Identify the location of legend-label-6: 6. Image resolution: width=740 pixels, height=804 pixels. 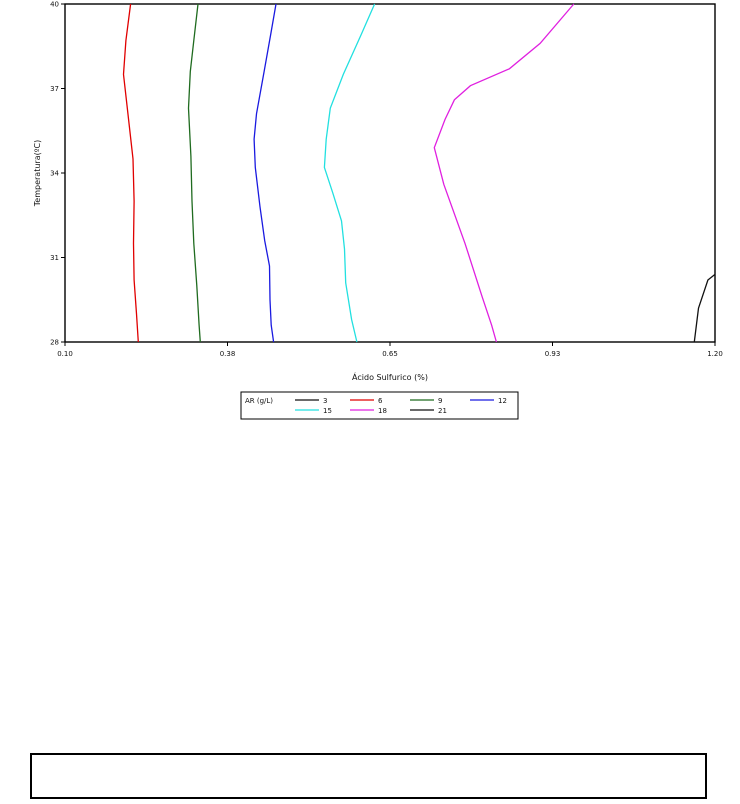
(380, 401).